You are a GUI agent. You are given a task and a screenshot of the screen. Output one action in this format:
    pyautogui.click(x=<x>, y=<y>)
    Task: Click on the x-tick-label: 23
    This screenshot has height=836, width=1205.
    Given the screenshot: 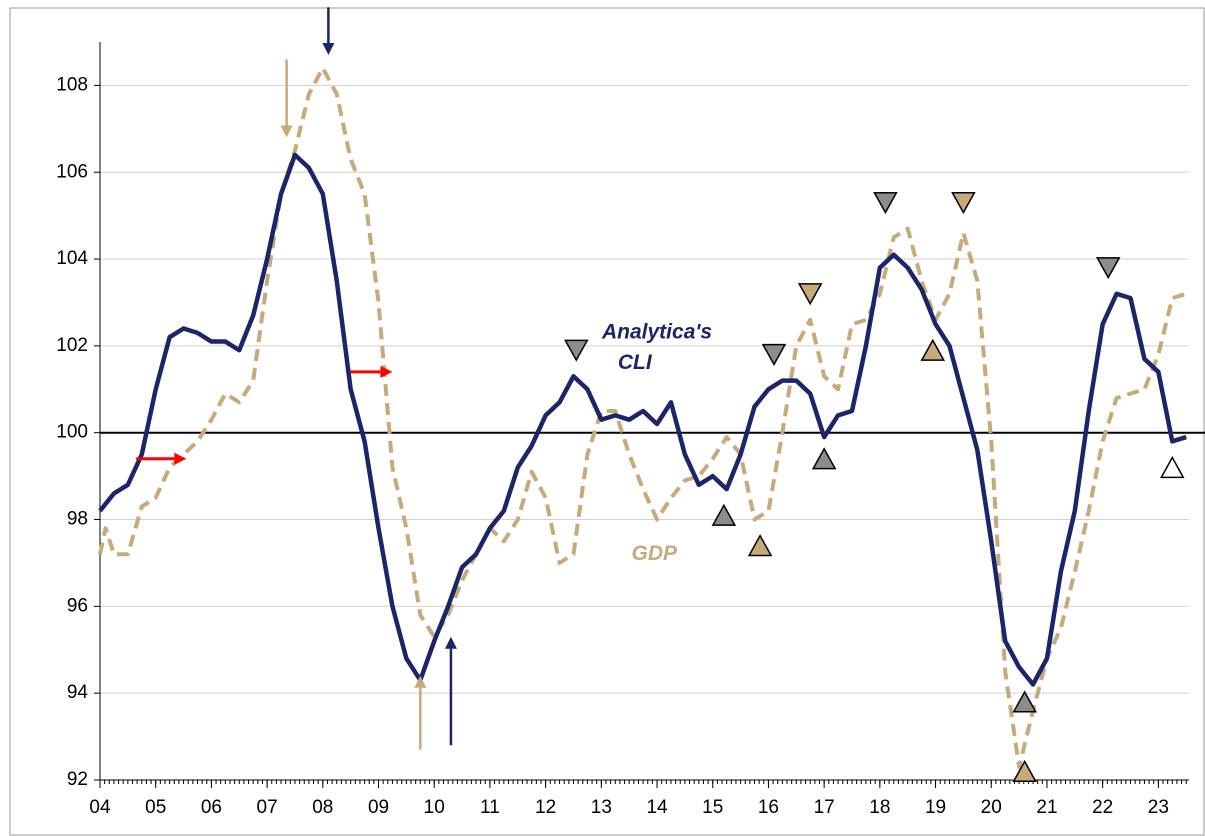 What is the action you would take?
    pyautogui.click(x=1158, y=807)
    